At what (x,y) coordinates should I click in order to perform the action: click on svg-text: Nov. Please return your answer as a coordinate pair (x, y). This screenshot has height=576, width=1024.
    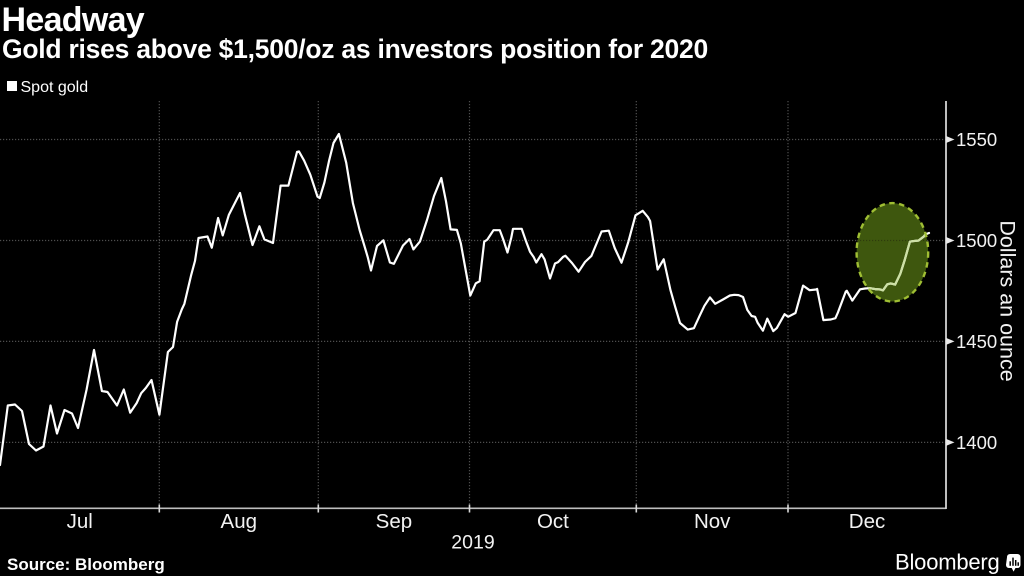
    Looking at the image, I should click on (712, 521).